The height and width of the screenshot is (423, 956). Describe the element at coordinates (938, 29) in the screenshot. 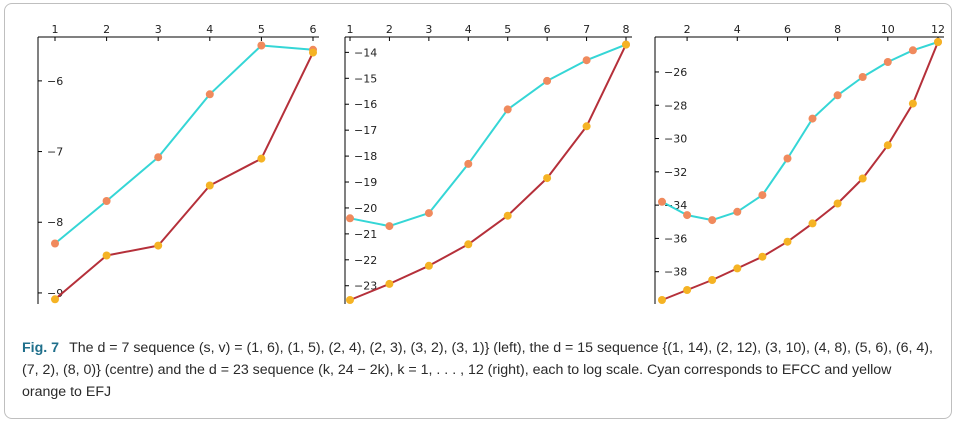

I see `x-tick-label-right: 12` at that location.